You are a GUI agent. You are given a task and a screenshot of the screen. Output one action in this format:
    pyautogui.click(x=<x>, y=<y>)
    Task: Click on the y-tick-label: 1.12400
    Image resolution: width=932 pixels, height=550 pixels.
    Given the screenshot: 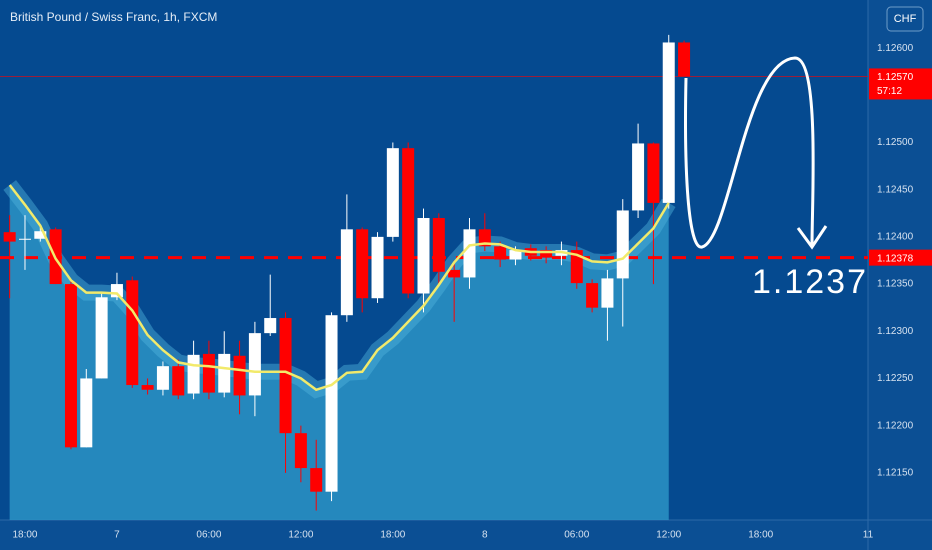 What is the action you would take?
    pyautogui.click(x=895, y=237)
    